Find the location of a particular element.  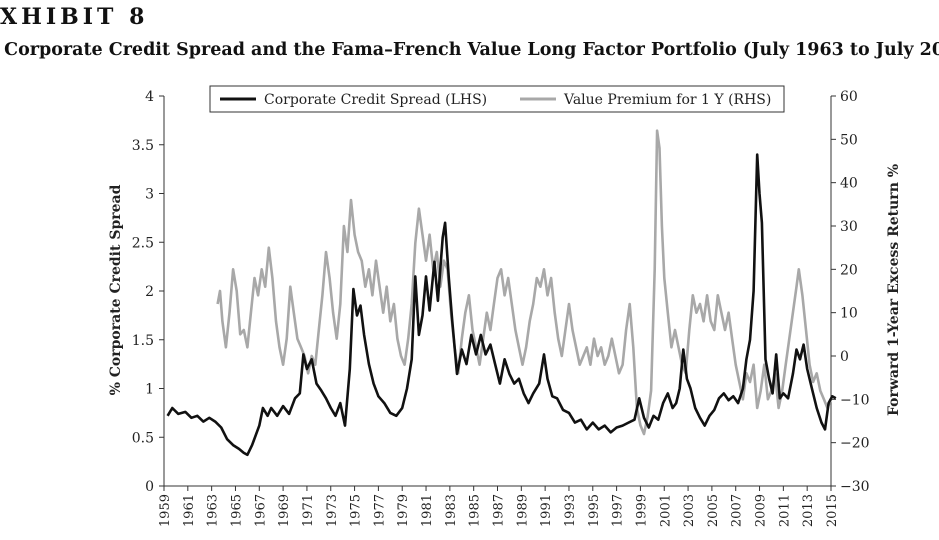

right-tick-label: 50 is located at coordinates (849, 140).